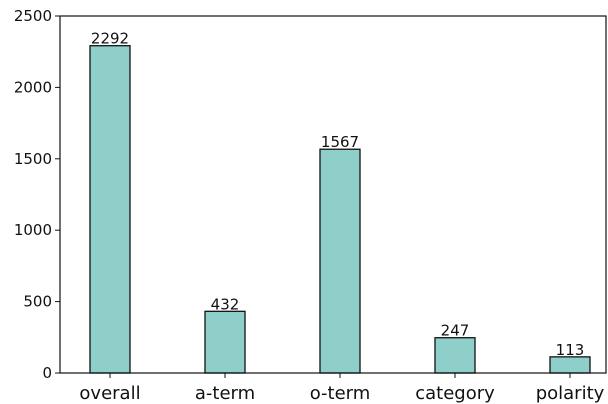  I want to click on x-axis-ticks: overall a-term o-term category polarity, so click(342, 388).